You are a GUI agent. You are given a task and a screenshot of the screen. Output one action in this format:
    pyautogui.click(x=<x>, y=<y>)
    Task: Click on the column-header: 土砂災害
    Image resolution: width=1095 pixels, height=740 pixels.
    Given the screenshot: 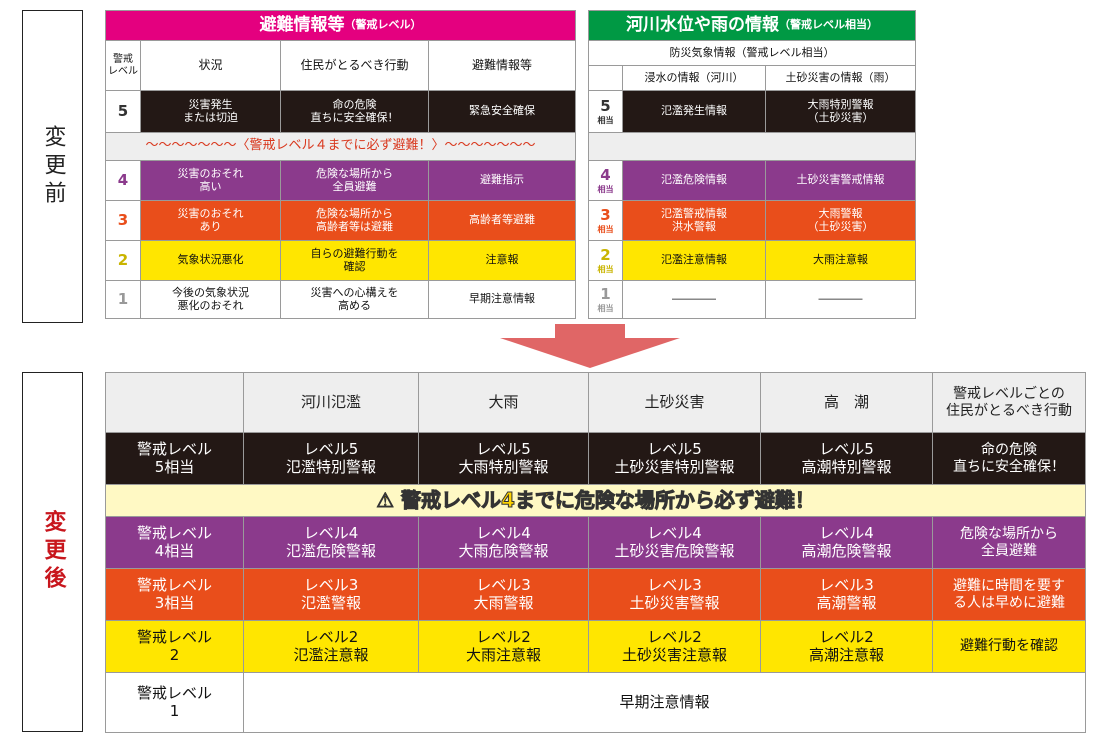 What is the action you would take?
    pyautogui.click(x=674, y=402)
    